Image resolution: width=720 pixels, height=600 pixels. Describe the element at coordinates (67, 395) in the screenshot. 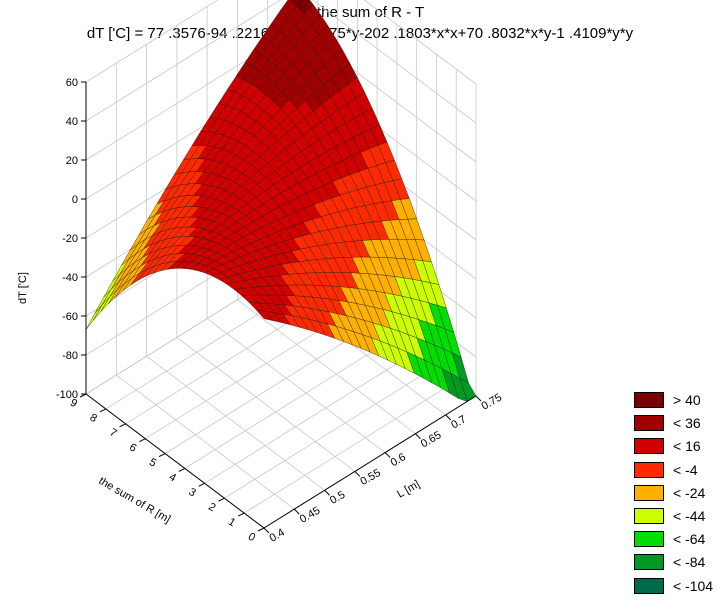

I see `z-tick-label: -100` at that location.